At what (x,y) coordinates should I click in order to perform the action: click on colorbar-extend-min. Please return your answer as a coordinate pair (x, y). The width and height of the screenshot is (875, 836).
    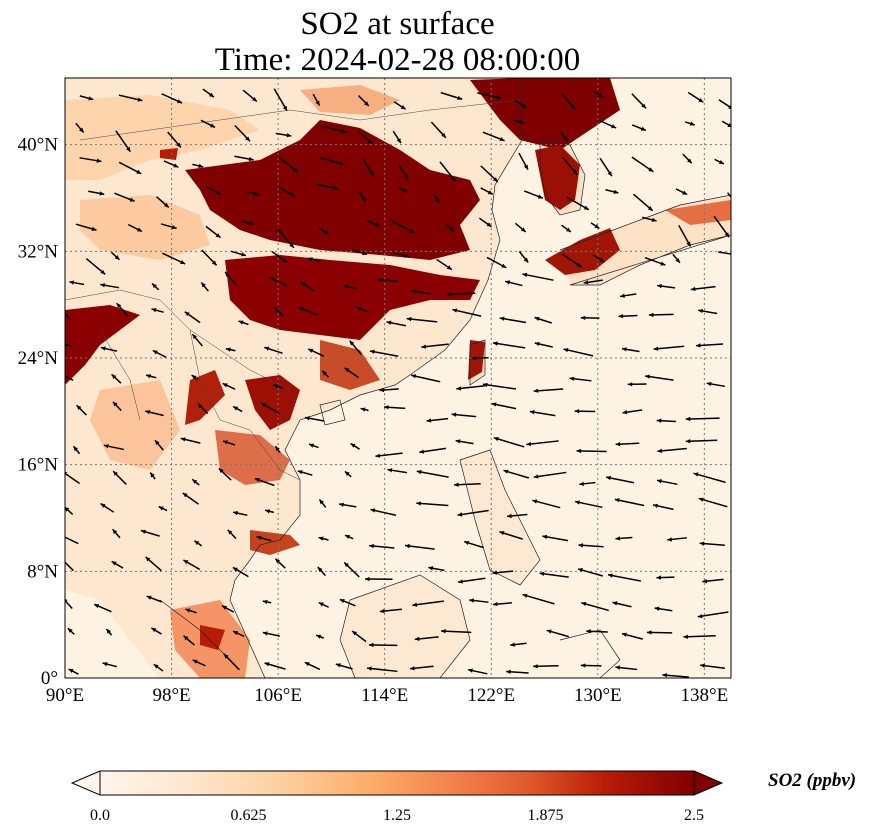
    Looking at the image, I should click on (85, 783).